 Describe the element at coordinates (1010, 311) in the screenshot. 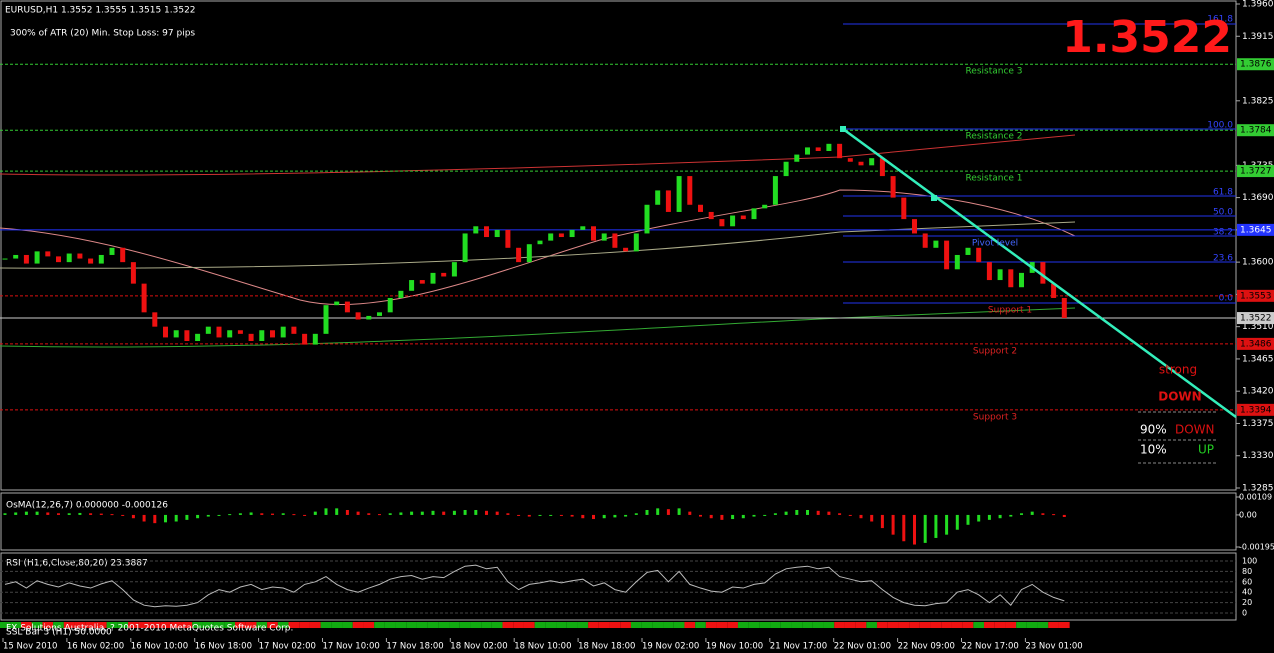

I see `level-label: Support 1` at that location.